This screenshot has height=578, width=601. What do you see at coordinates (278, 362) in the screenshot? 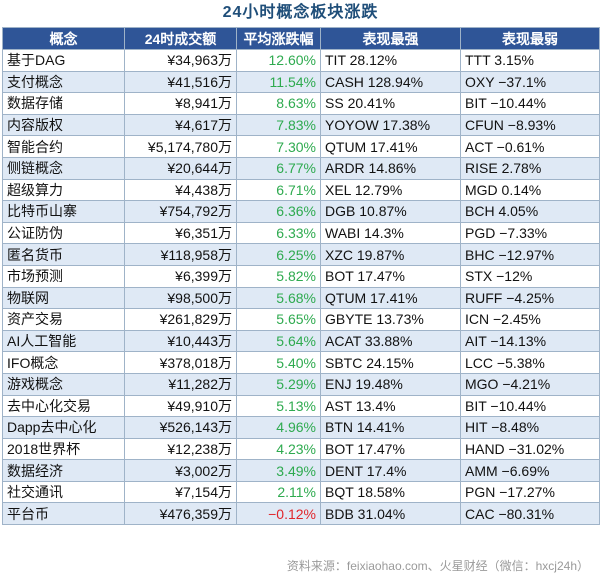
I see `cell-avg-change: 5.40%` at bounding box center [278, 362].